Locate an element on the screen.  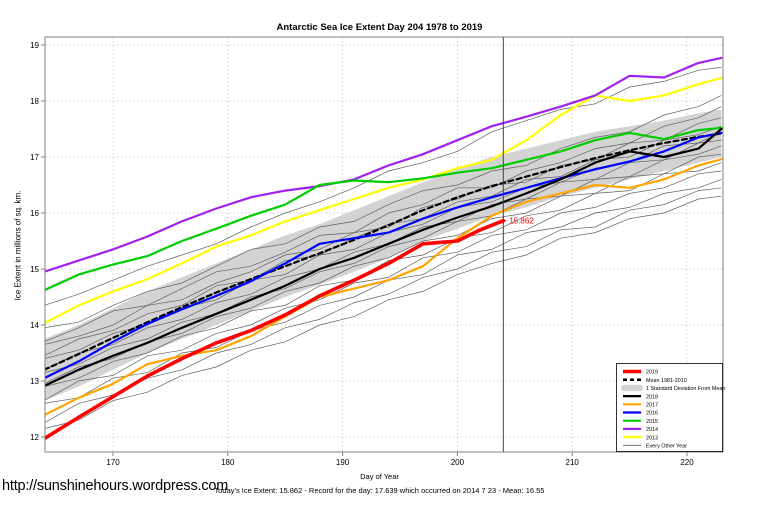
y-tick-label: 19 is located at coordinates (34, 45).